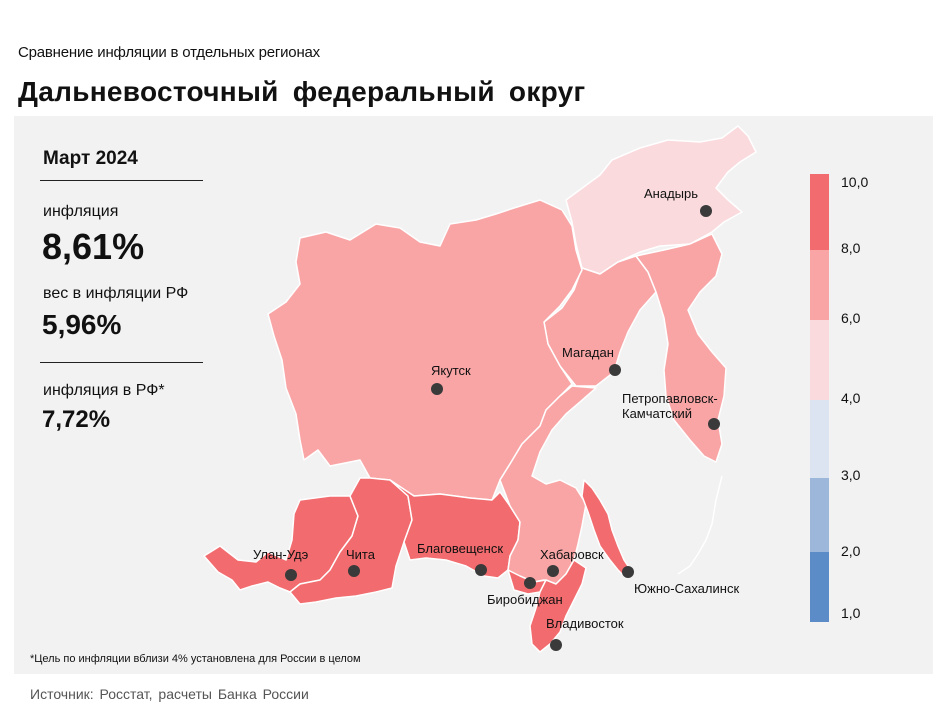  What do you see at coordinates (481, 570) in the screenshot?
I see `city-dot-blagoveshchensk` at bounding box center [481, 570].